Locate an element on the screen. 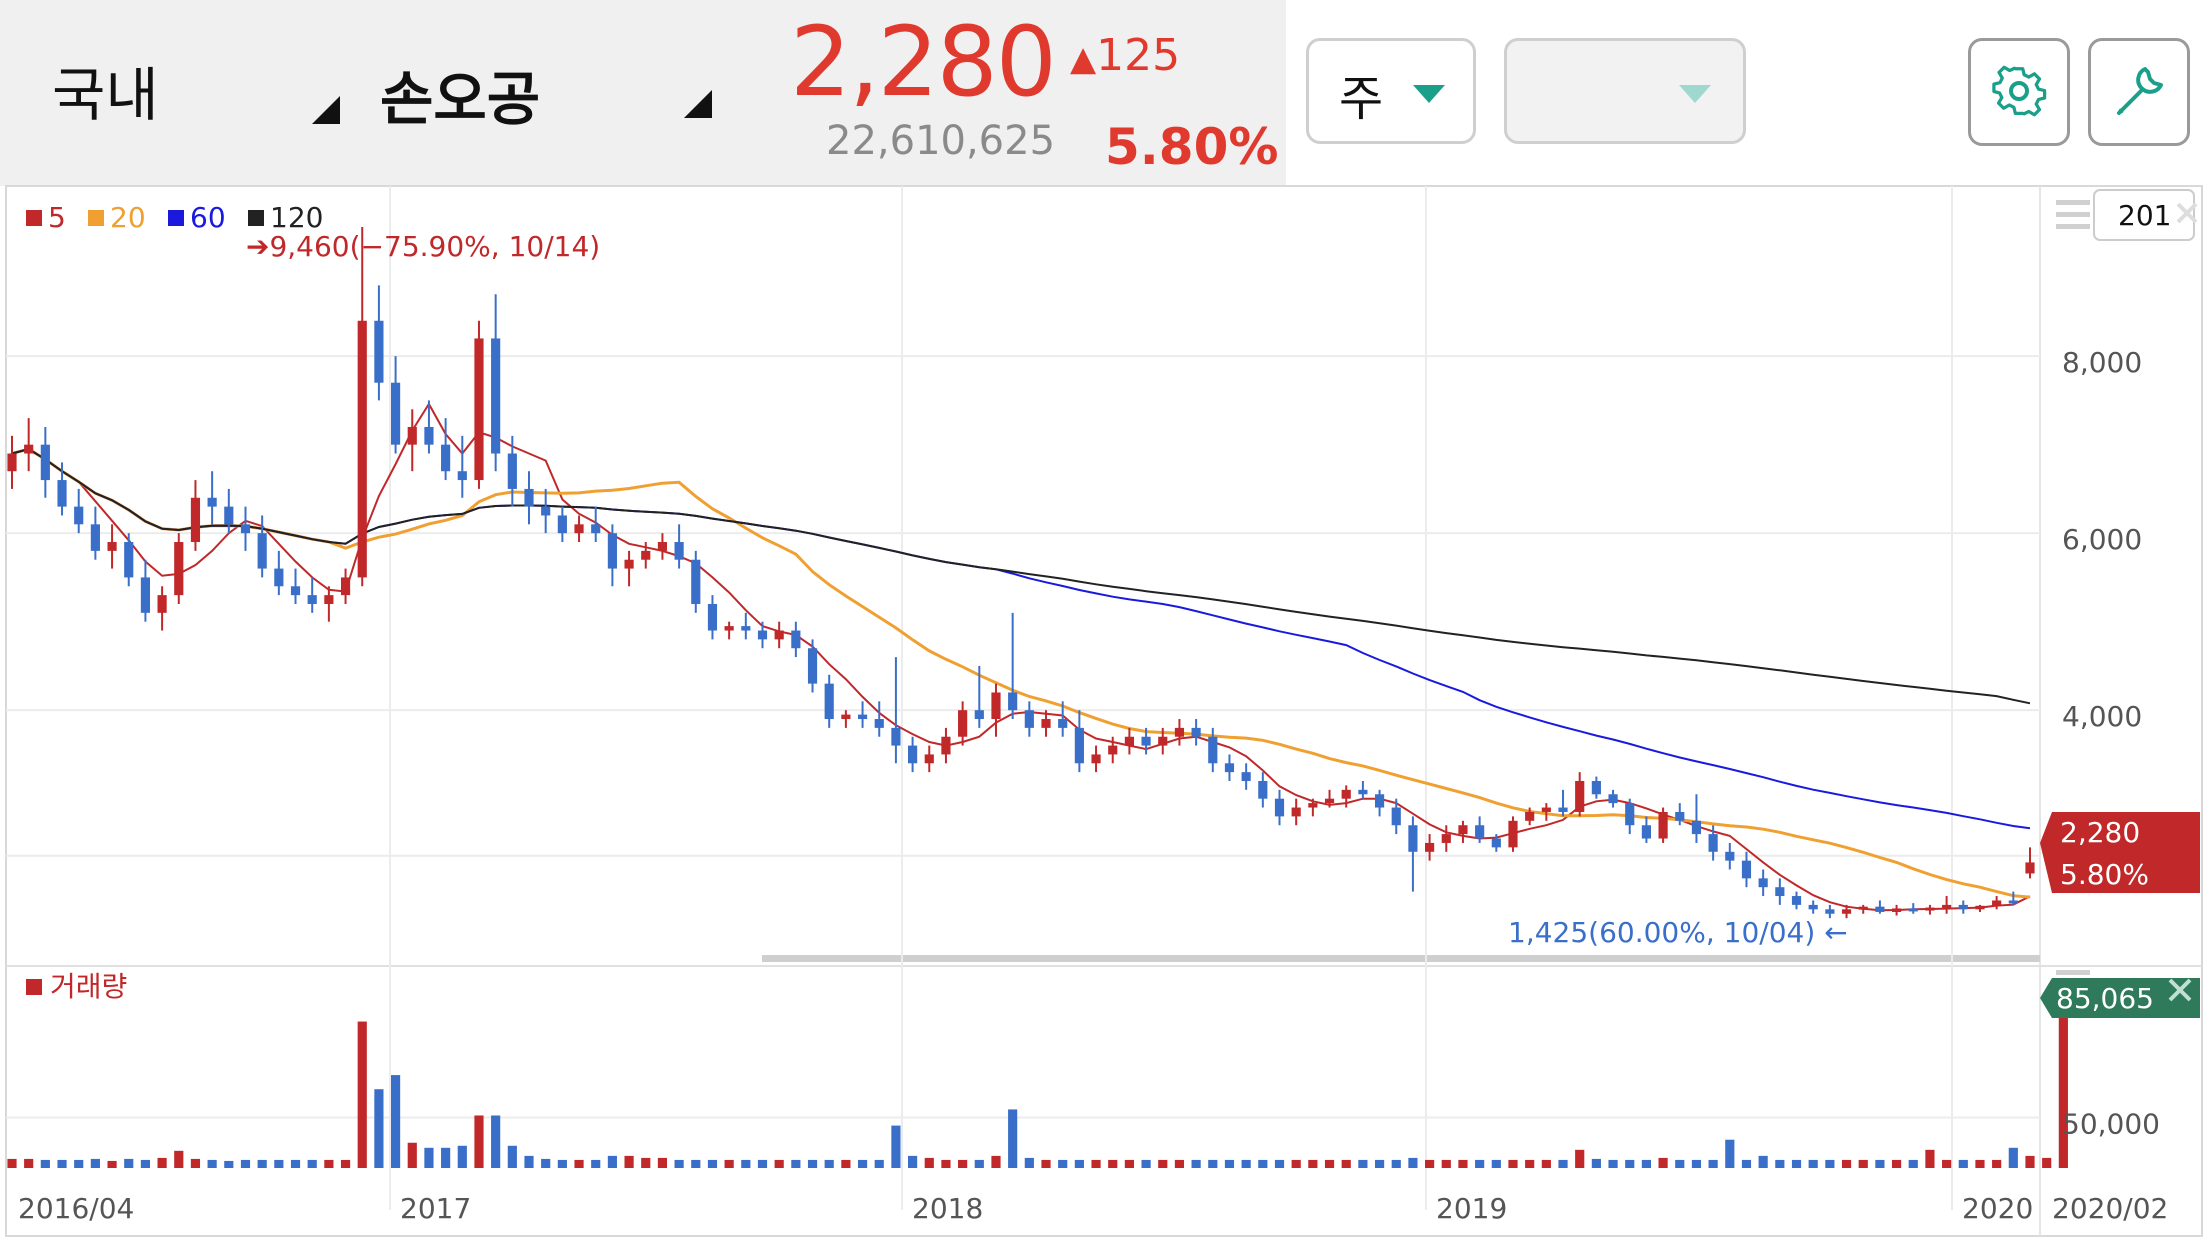  tools-button is located at coordinates (2139, 92).